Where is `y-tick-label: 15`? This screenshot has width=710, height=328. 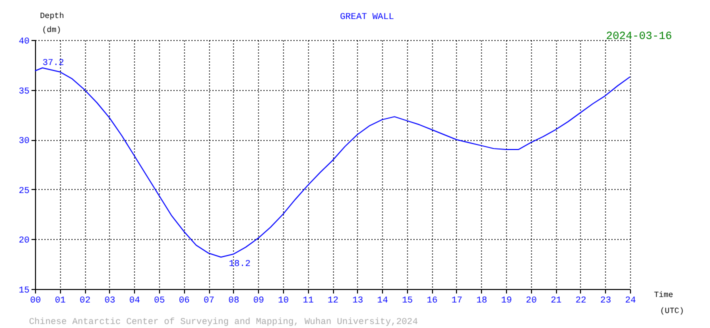
y-tick-label: 15 is located at coordinates (24, 291).